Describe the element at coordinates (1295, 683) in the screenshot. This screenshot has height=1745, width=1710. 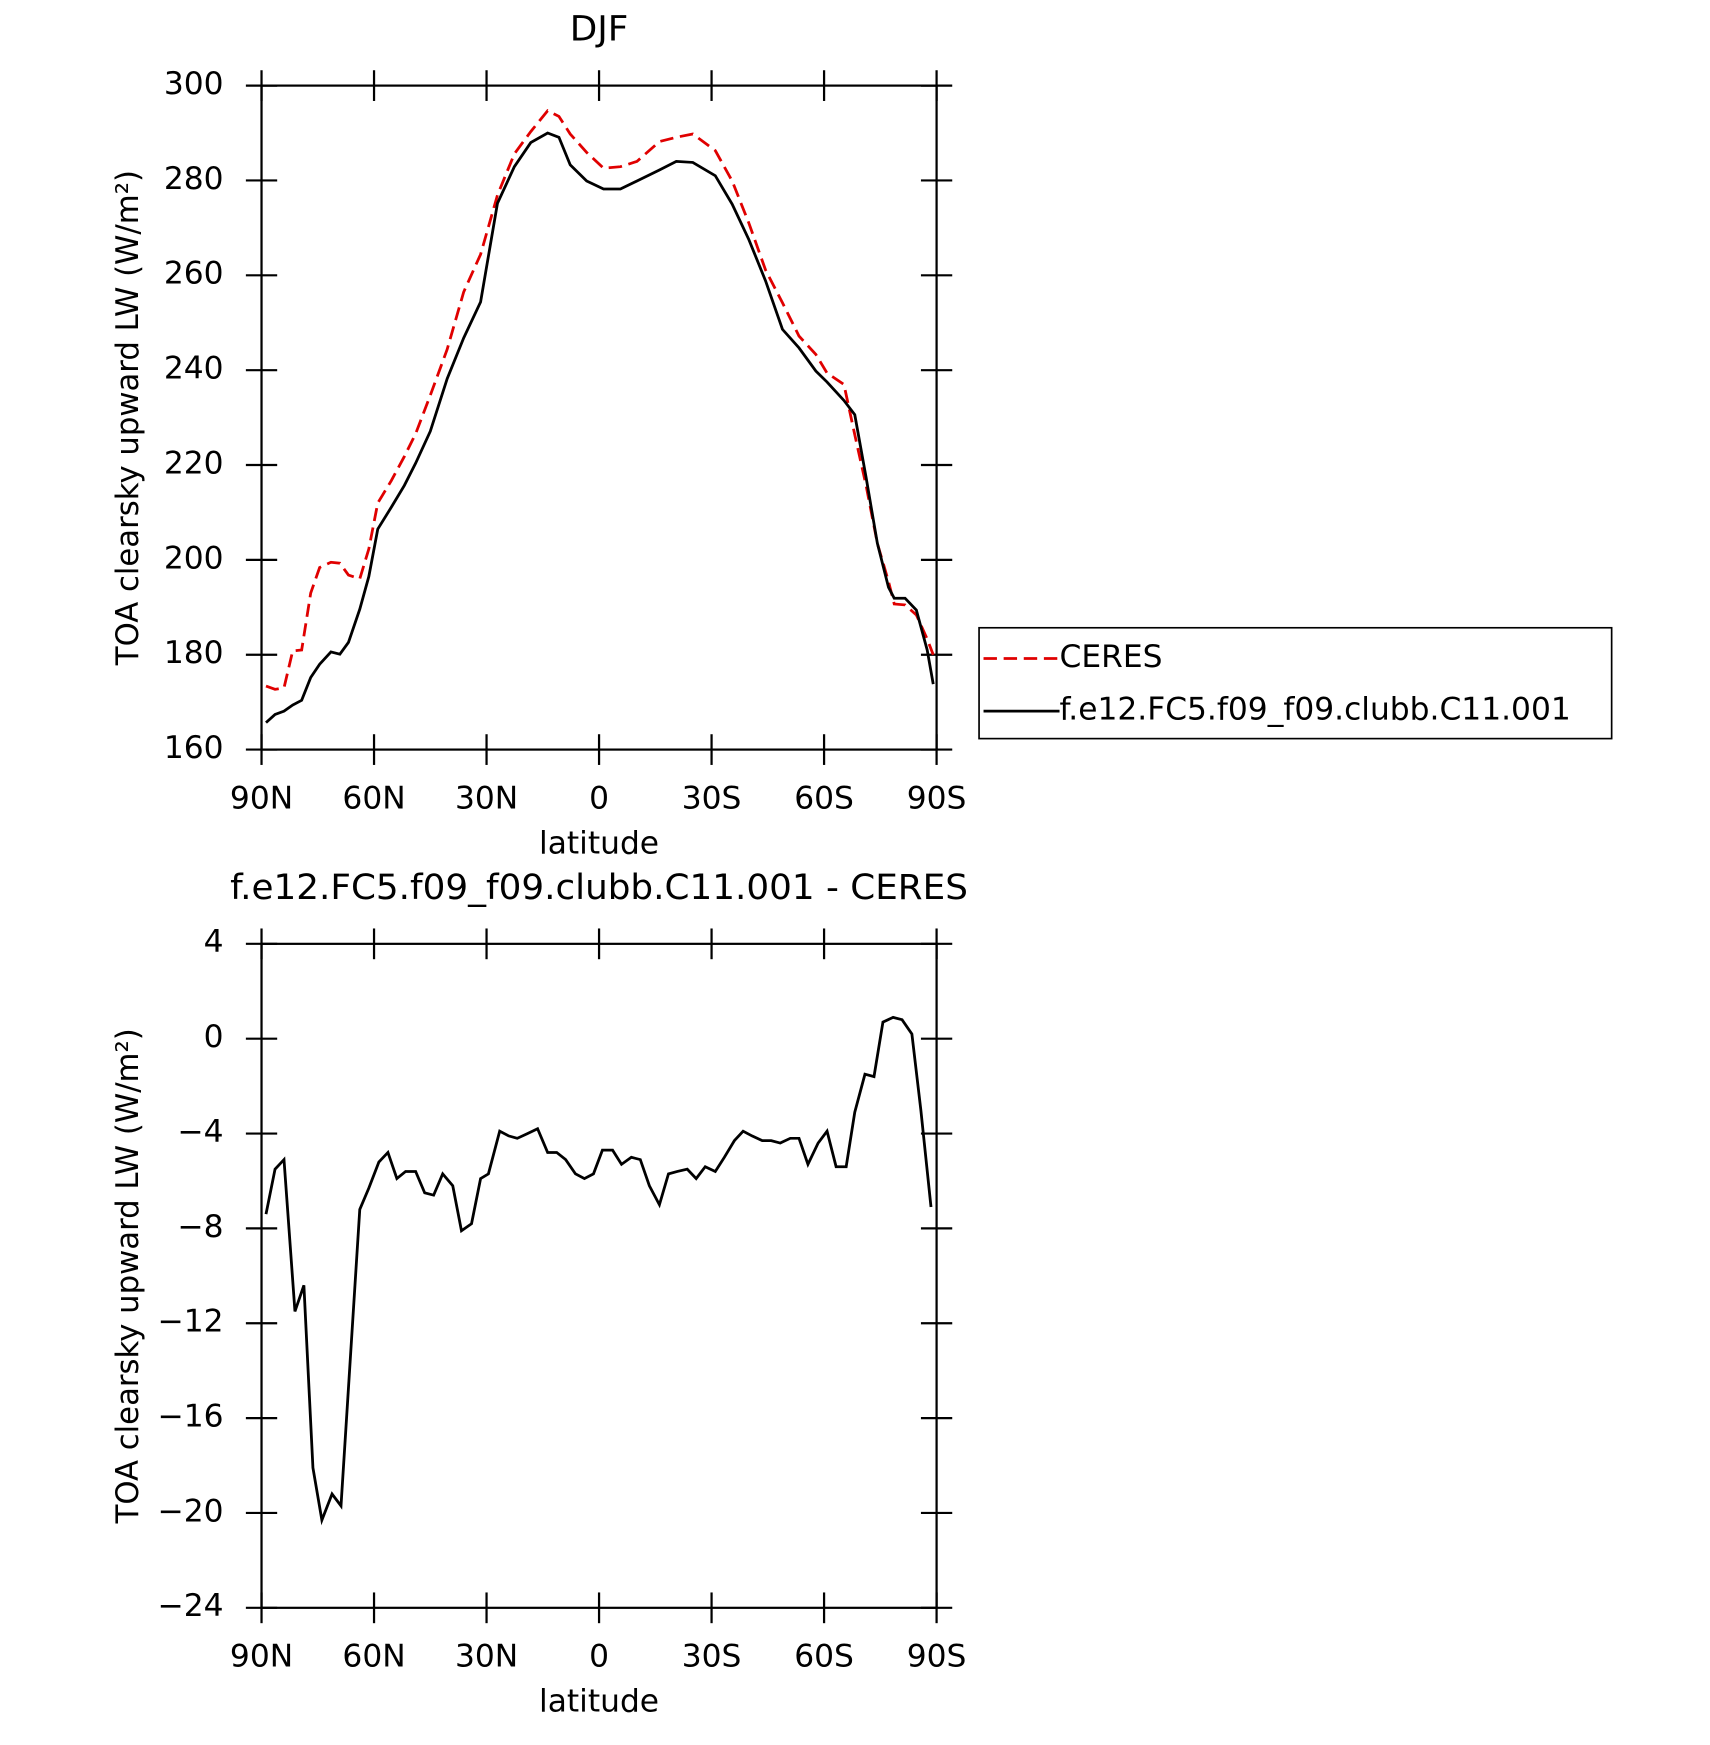
I see `legend-box` at that location.